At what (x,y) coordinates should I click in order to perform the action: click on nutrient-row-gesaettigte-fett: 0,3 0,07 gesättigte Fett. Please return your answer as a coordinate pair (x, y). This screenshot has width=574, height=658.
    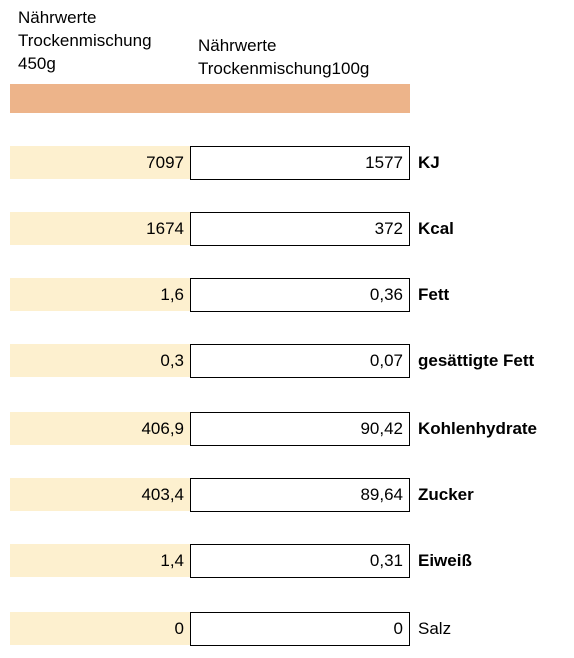
    Looking at the image, I should click on (287, 361).